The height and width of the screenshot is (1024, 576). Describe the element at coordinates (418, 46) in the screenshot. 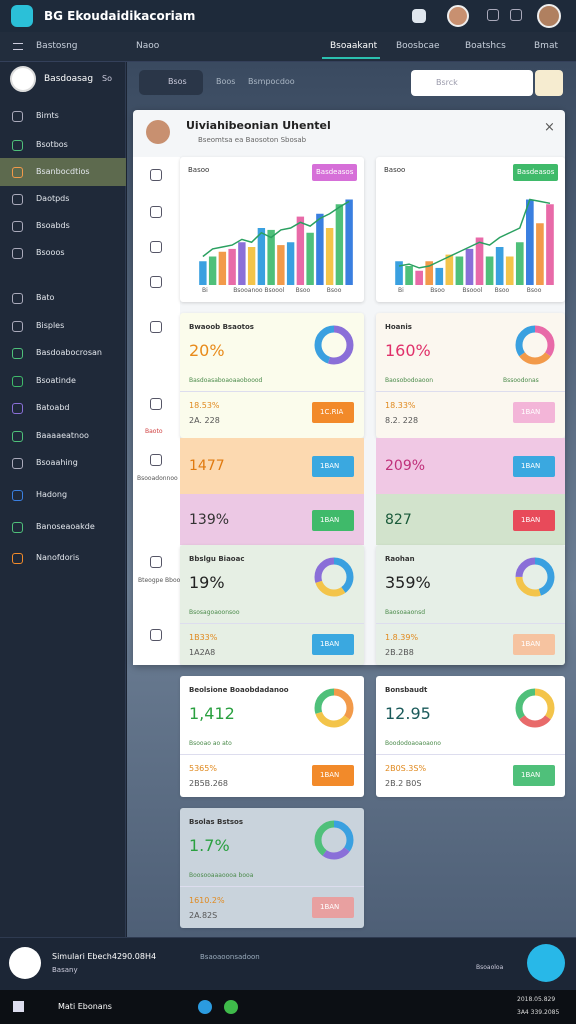

I see `nav-tab: Boosbcae` at that location.